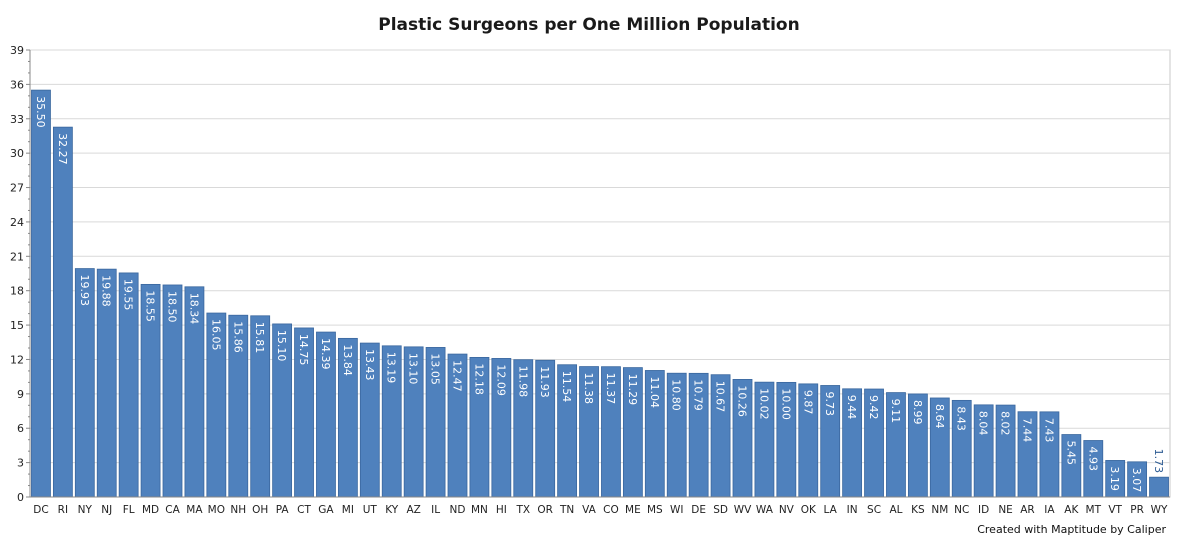  I want to click on x-tick-label: NJ, so click(106, 510).